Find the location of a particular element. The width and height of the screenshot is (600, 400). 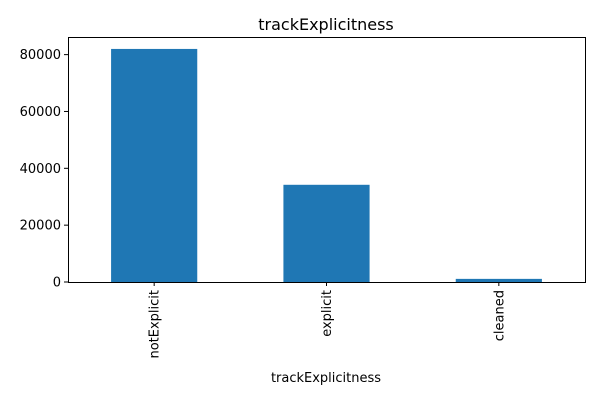

y-tick-label: 0 is located at coordinates (57, 283).